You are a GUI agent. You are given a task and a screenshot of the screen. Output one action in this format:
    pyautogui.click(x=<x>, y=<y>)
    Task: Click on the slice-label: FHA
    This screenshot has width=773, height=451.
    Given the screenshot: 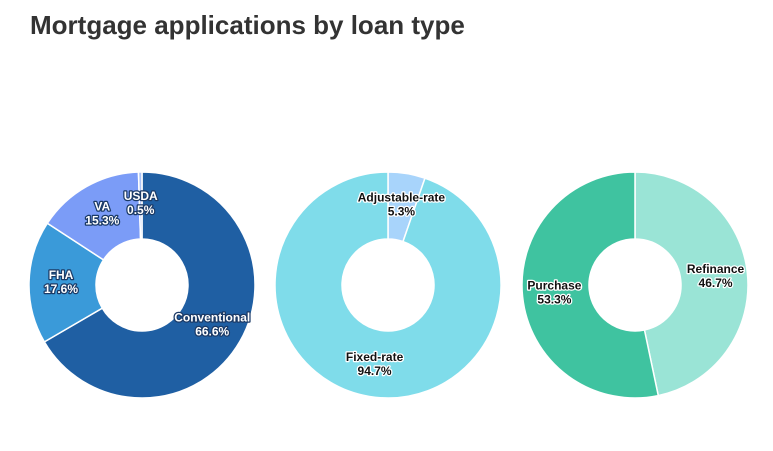 What is the action you would take?
    pyautogui.click(x=61, y=275)
    